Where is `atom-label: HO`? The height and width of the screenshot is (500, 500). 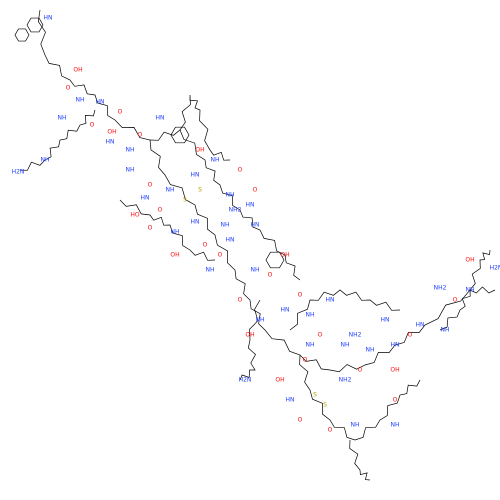 atom-label: HO is located at coordinates (135, 215).